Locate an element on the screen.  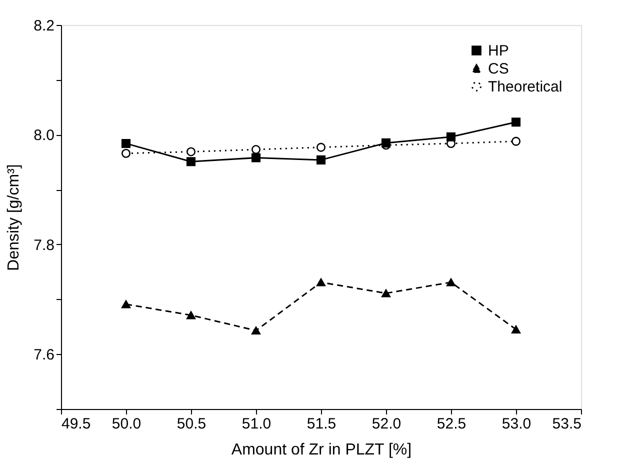
x-tick-label: 49.5 is located at coordinates (76, 424).